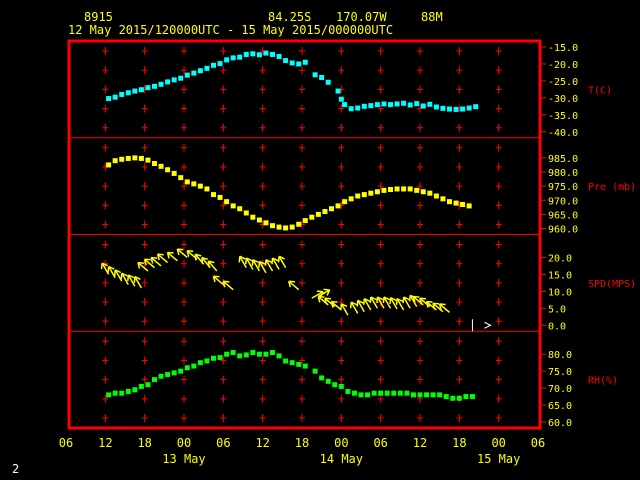 Image resolution: width=640 pixels, height=480 pixels. I want to click on station-id: 8915, so click(98, 17).